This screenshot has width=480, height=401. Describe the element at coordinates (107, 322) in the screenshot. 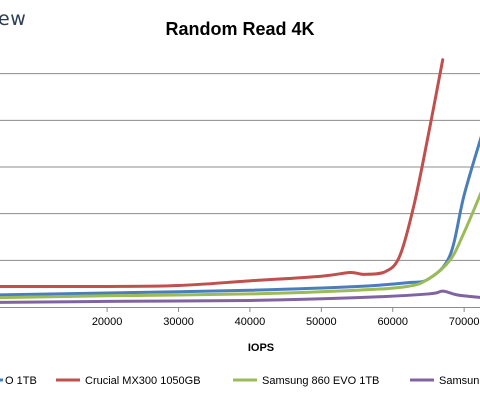

I see `x-tick-label: 20000` at that location.